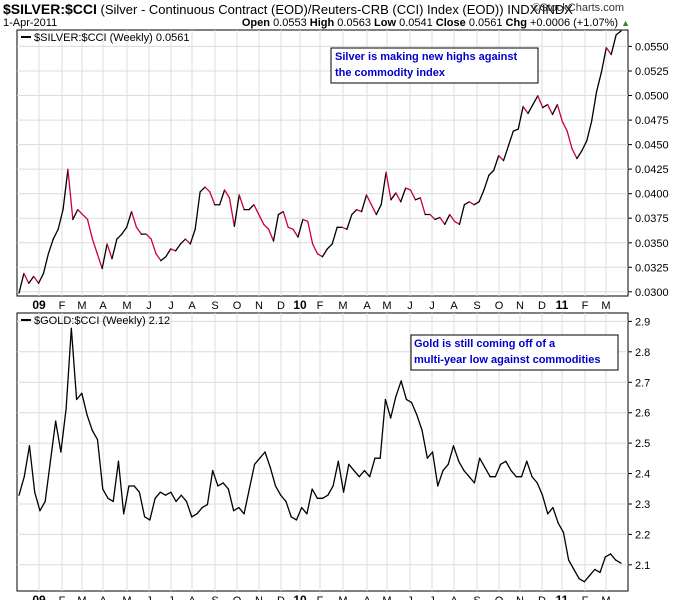  What do you see at coordinates (652, 72) in the screenshot?
I see `silver-y-tick-label: 0.0525` at bounding box center [652, 72].